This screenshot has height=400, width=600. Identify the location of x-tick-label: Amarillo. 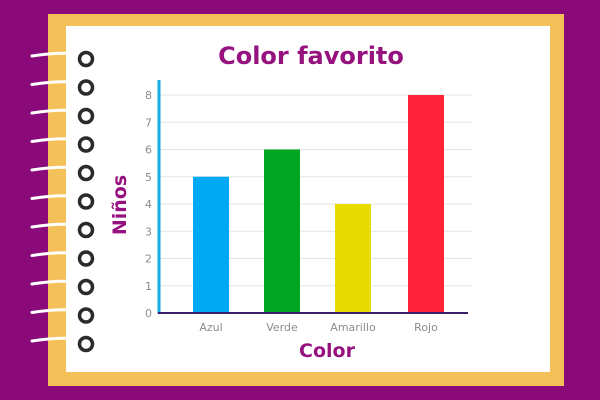
(353, 327).